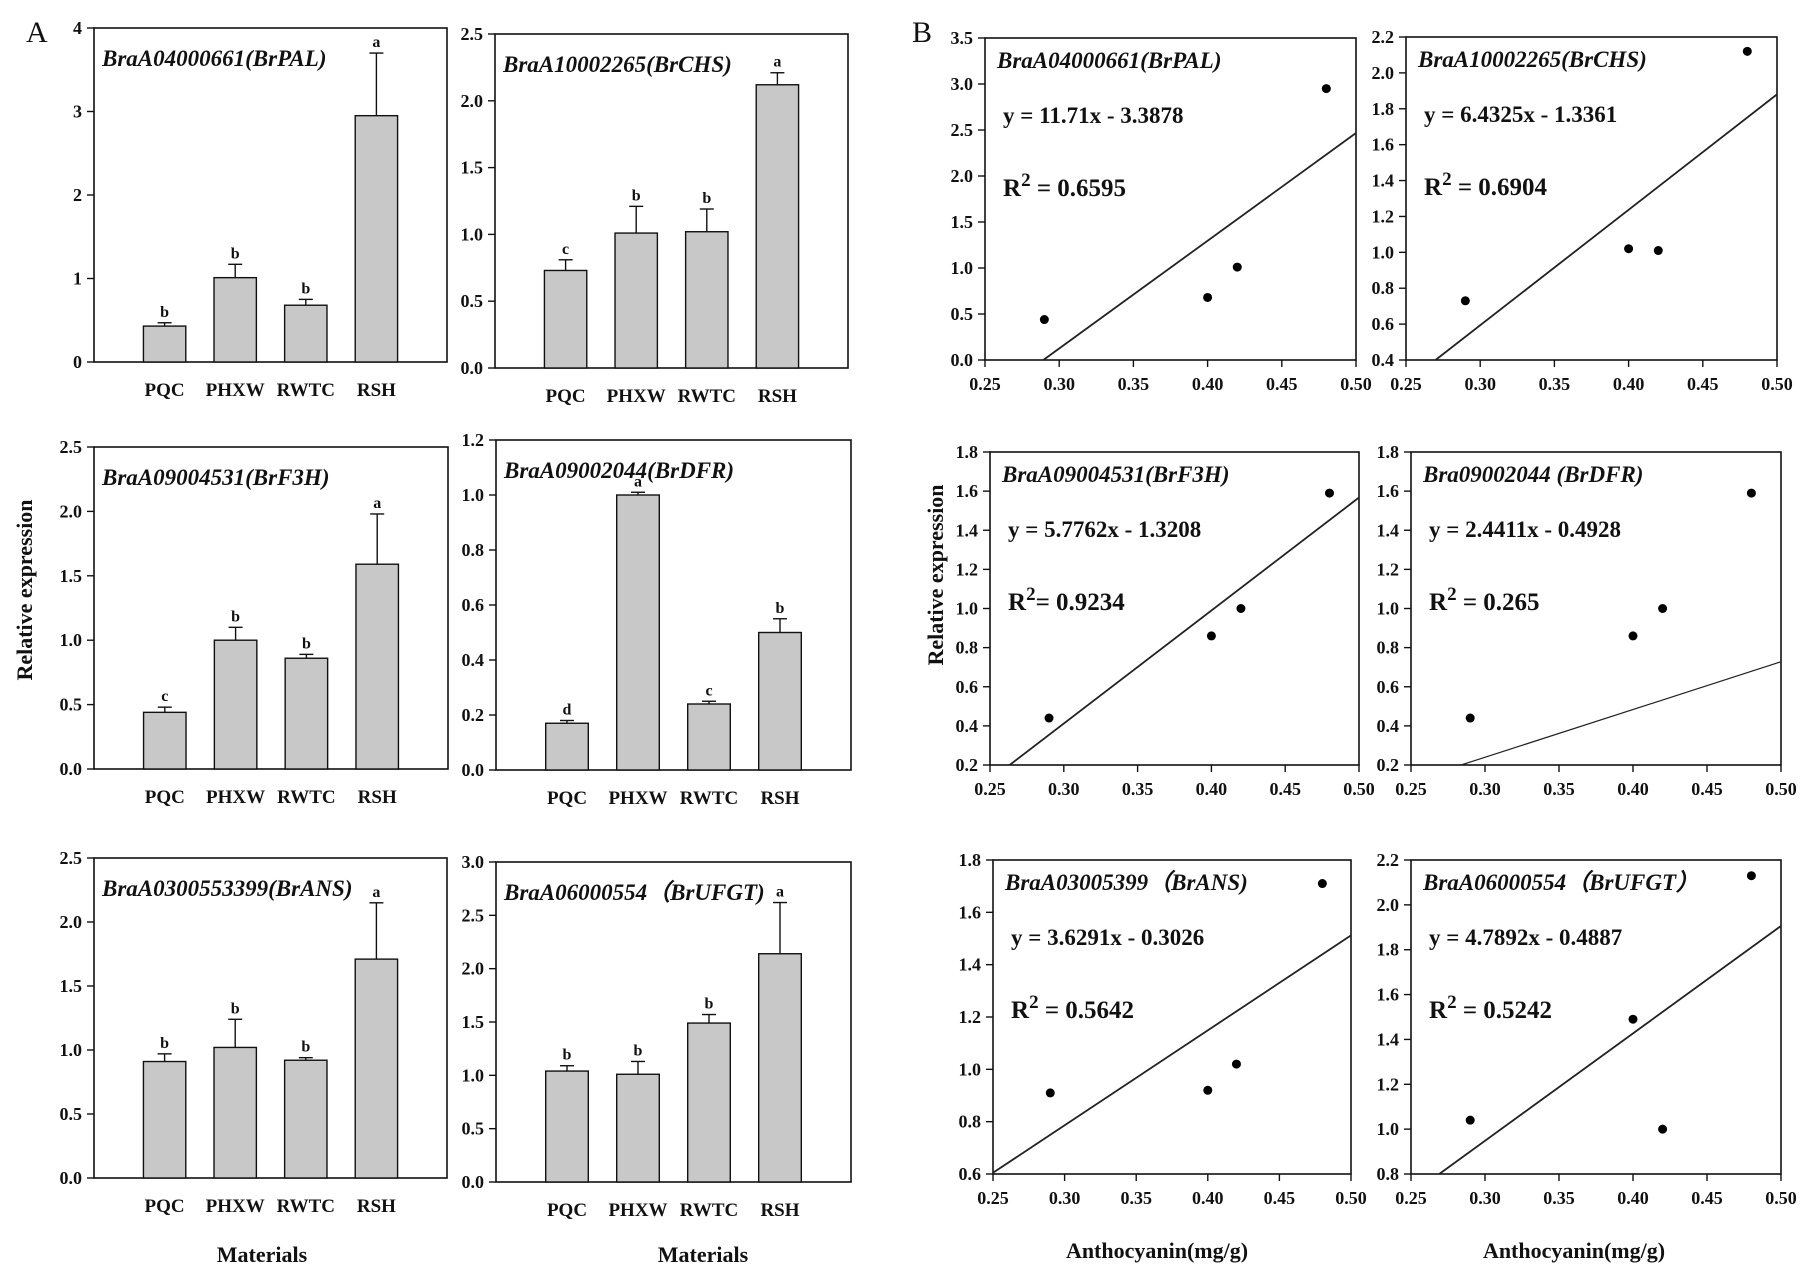  I want to click on y-tick-label: 0.8, so click(1388, 648).